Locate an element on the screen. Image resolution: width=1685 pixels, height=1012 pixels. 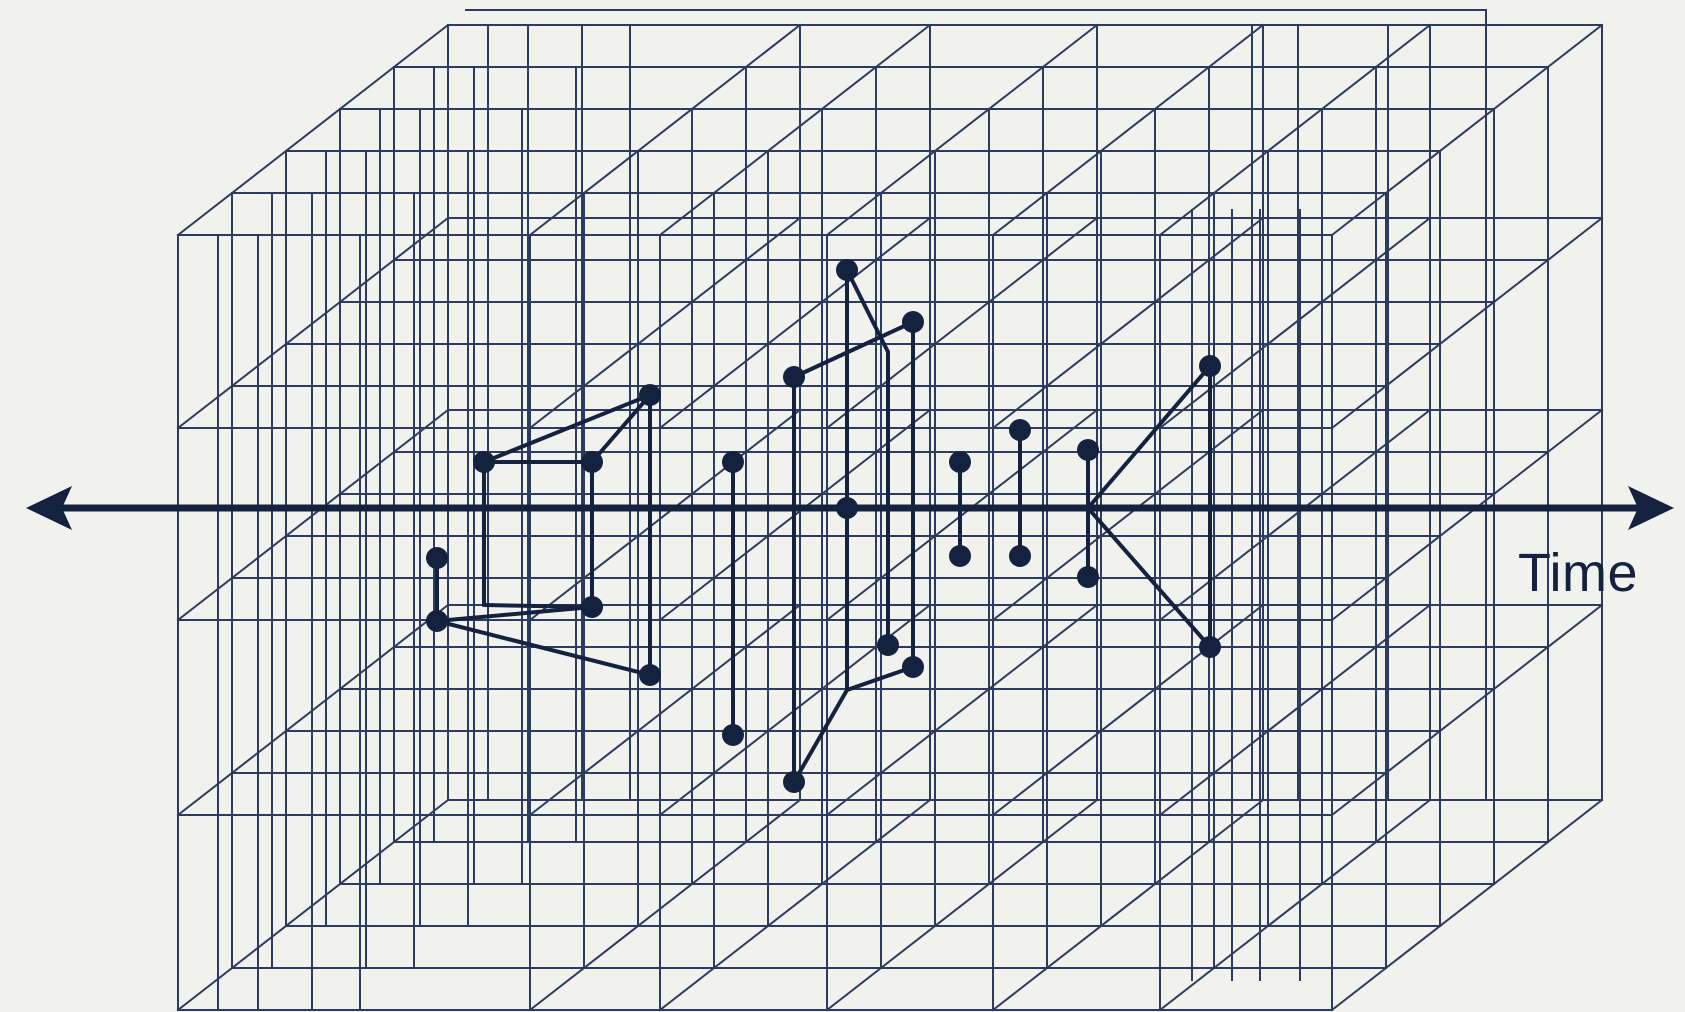
arrowhead-left-icon is located at coordinates (49, 508).